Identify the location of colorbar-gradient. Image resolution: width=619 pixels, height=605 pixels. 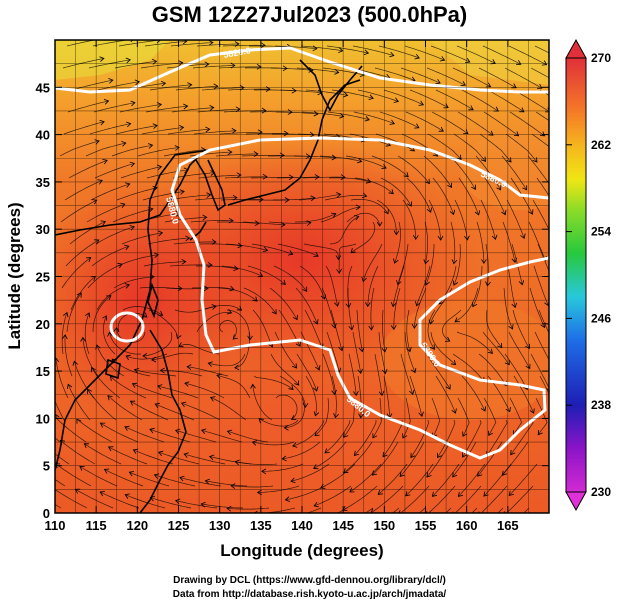
(576, 275).